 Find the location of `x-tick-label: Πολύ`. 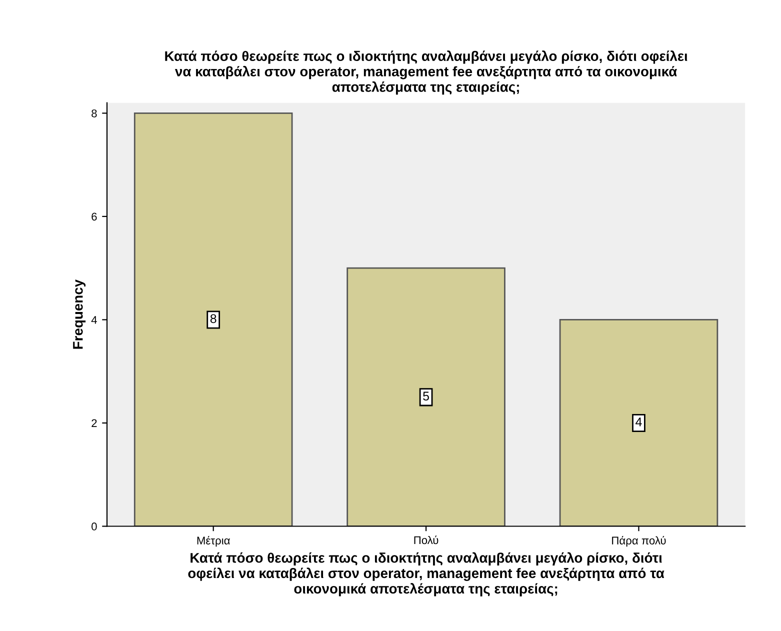

x-tick-label: Πολύ is located at coordinates (426, 540).